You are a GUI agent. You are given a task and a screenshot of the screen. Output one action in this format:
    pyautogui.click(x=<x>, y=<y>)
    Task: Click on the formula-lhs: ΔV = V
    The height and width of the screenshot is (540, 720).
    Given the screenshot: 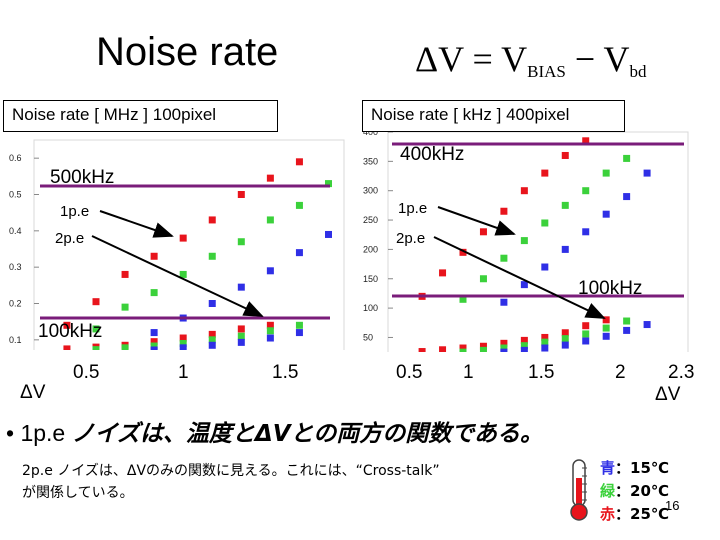 What is the action you would take?
    pyautogui.click(x=471, y=59)
    